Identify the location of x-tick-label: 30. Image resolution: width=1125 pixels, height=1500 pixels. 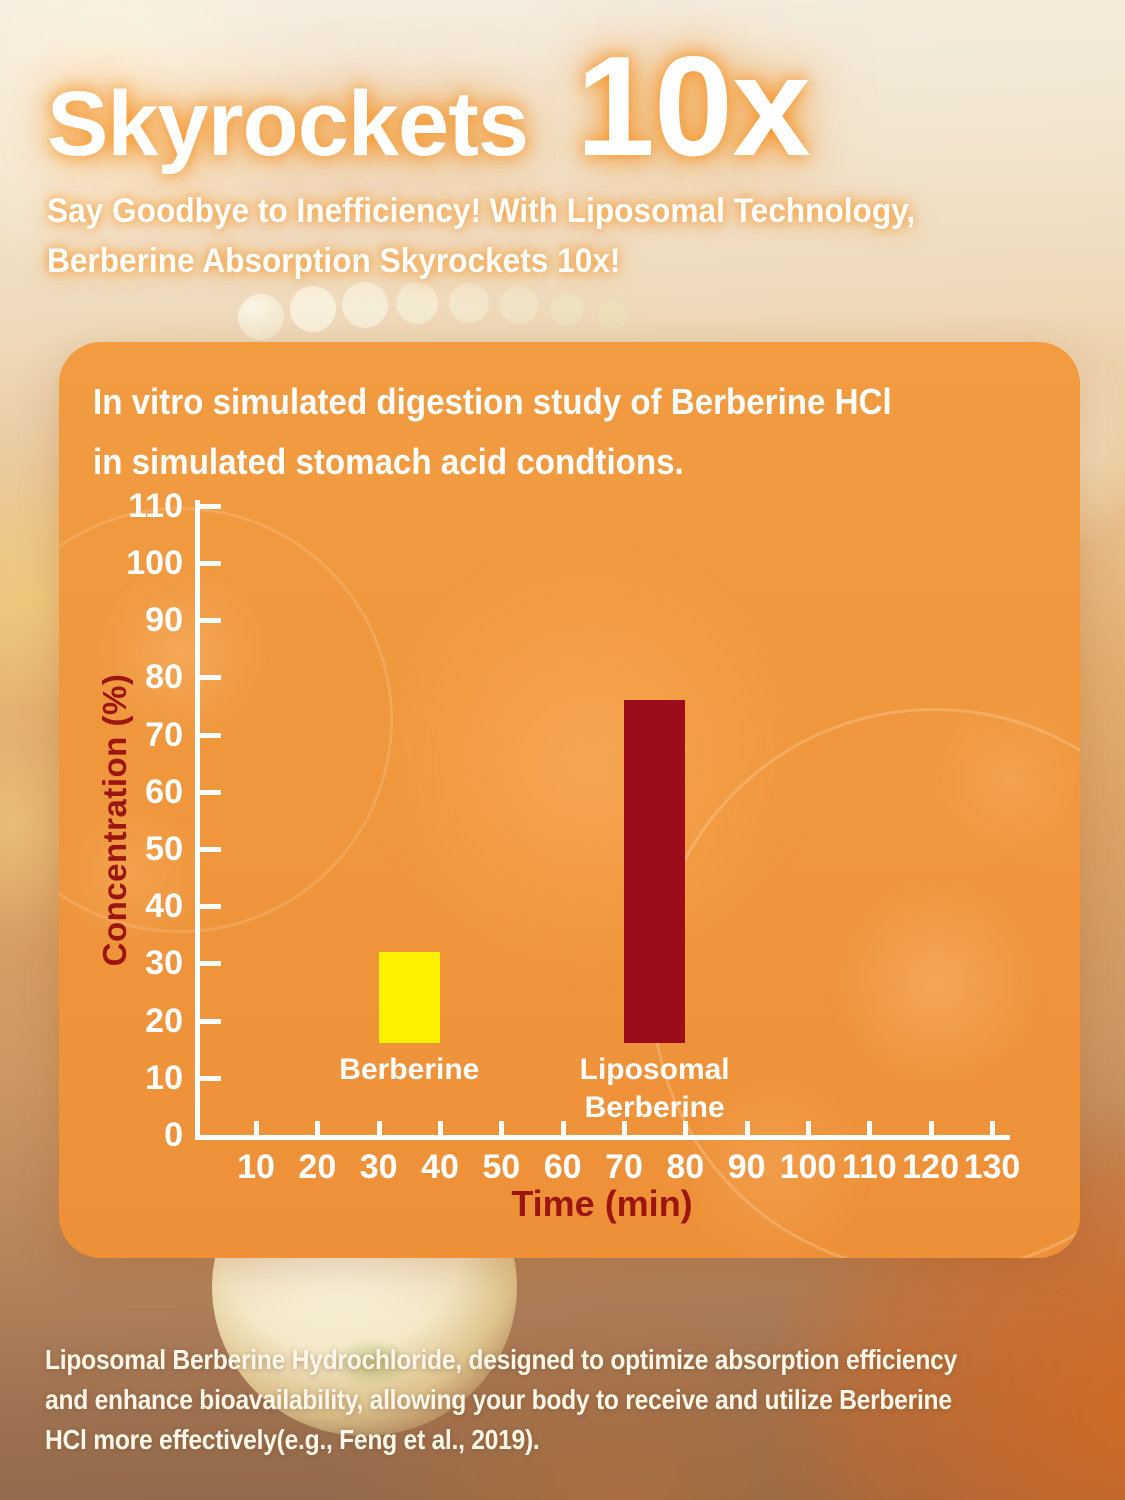
(378, 1167).